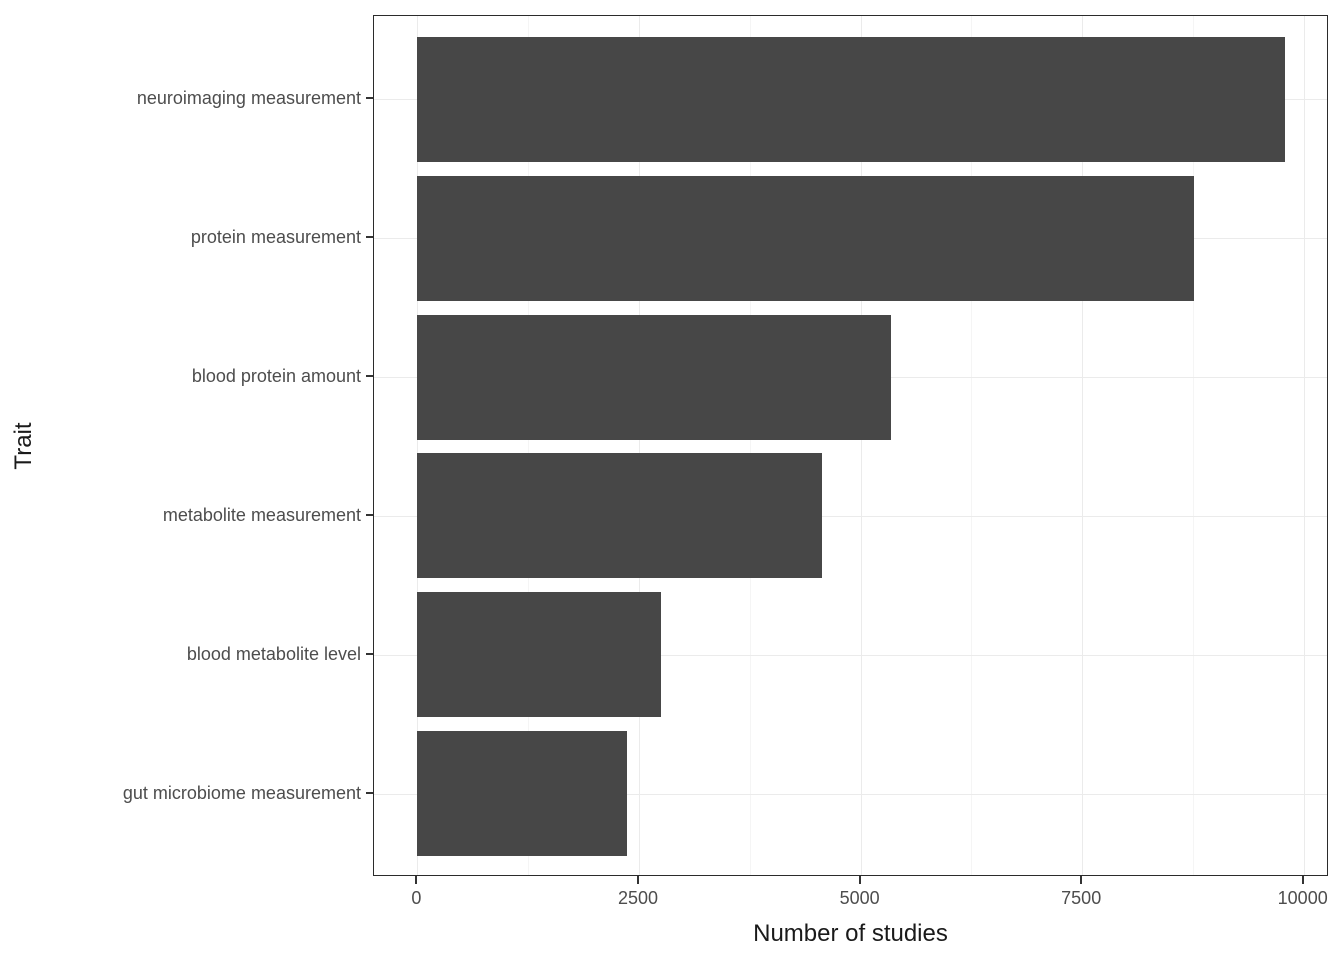 This screenshot has width=1344, height=960. Describe the element at coordinates (1081, 898) in the screenshot. I see `x-tick-label: 7500` at that location.